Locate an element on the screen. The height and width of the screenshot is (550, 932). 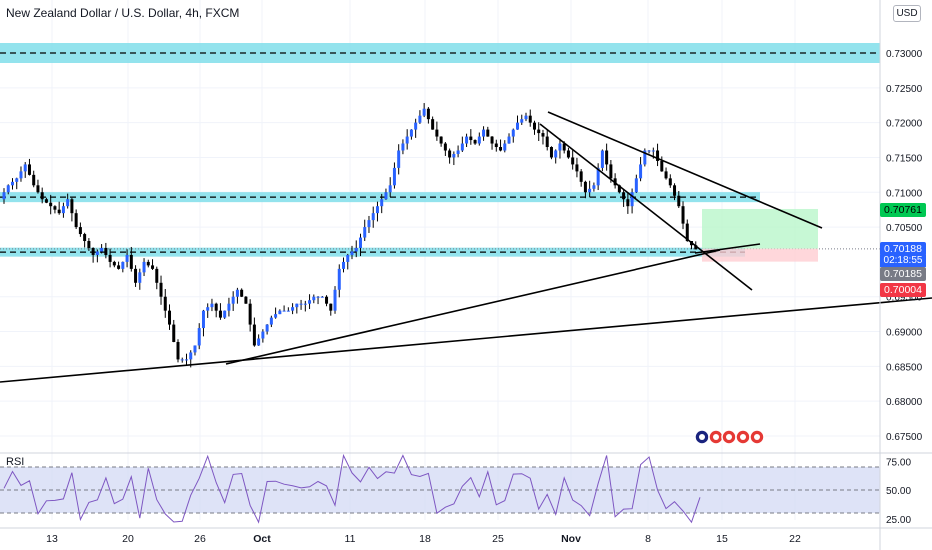
long-position-tool is located at coordinates (760, 235).